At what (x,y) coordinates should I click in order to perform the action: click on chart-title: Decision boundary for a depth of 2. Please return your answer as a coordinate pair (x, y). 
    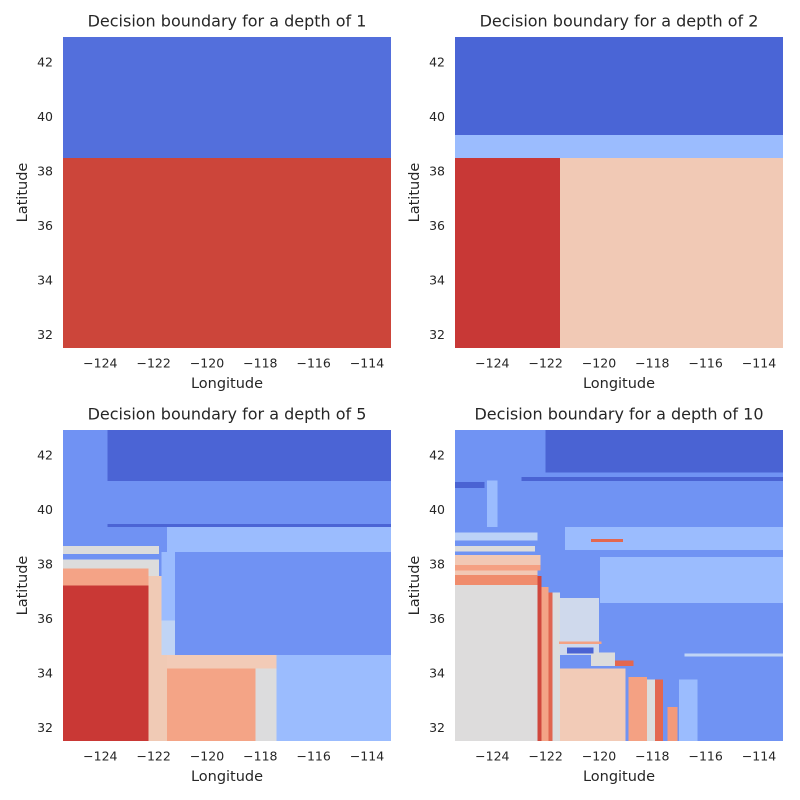
    Looking at the image, I should click on (619, 21).